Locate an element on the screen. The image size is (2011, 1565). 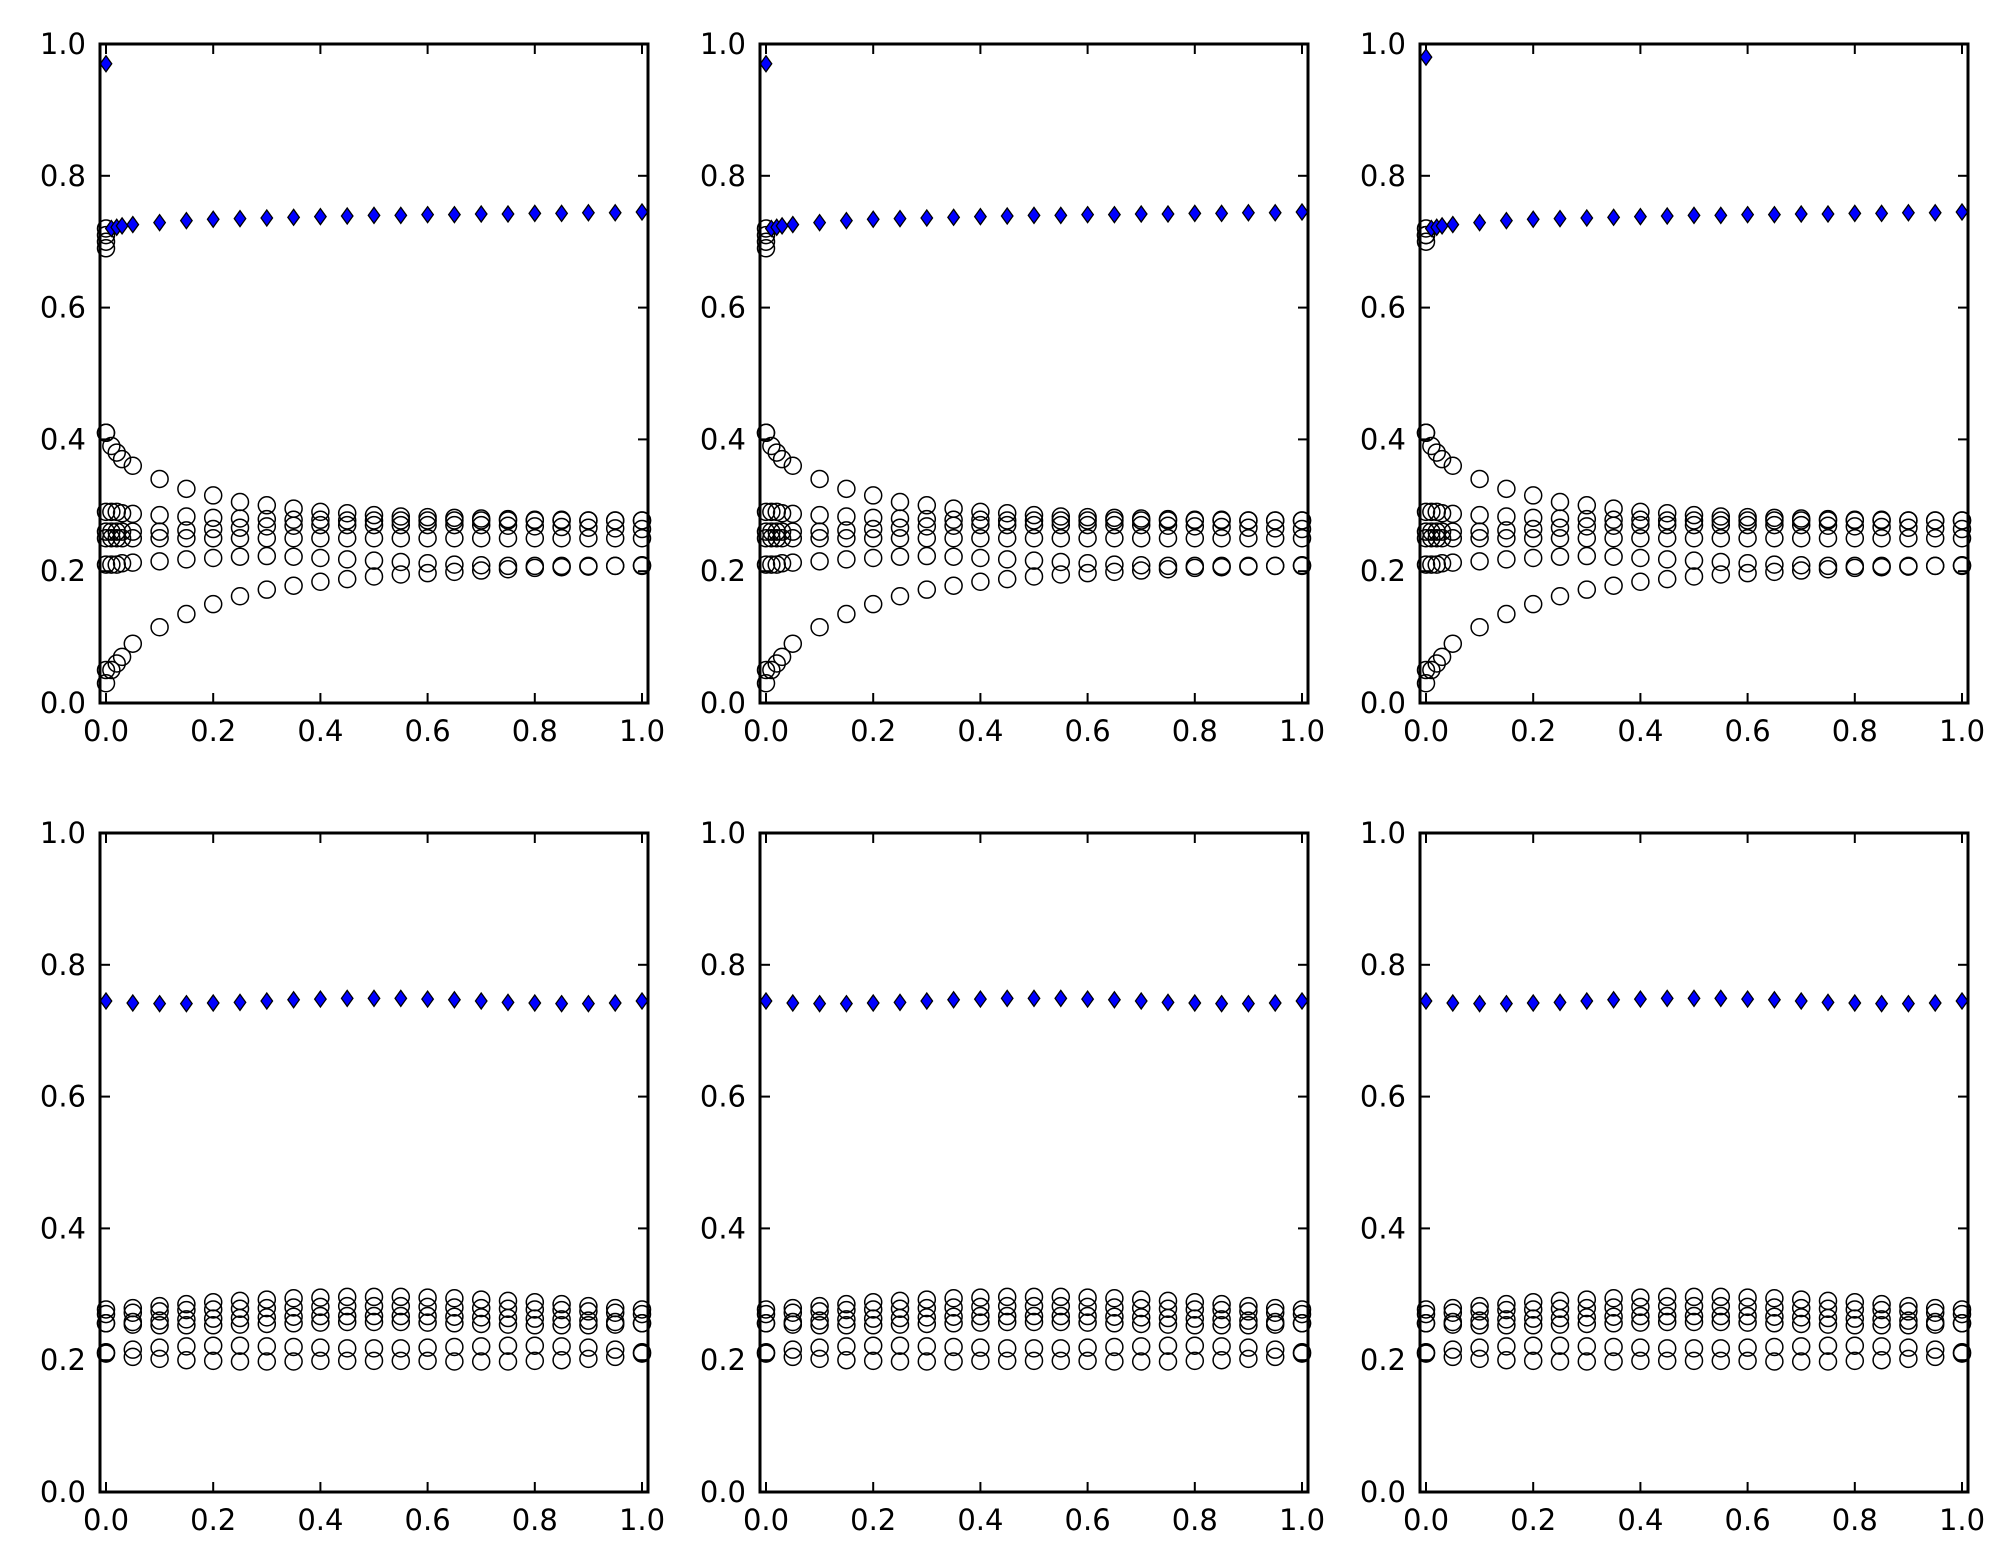
x-tick-label: 0.0 is located at coordinates (766, 731).